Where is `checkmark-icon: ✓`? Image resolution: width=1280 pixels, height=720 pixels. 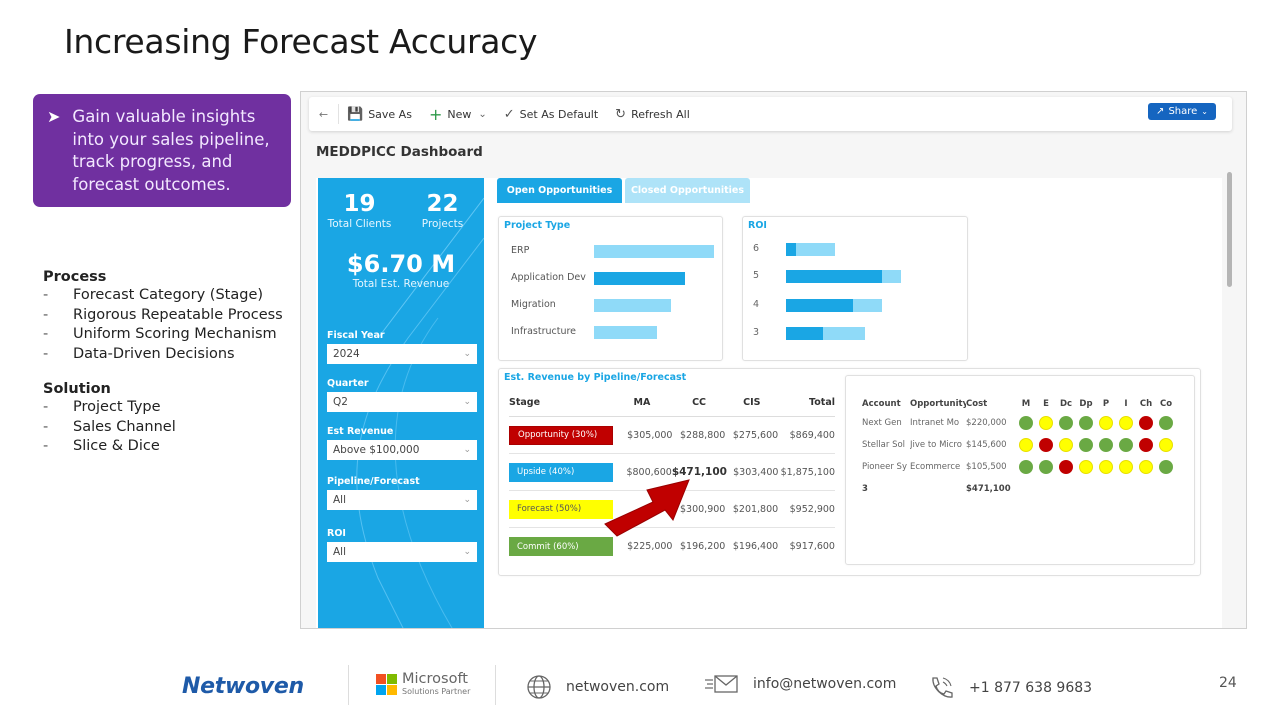 checkmark-icon: ✓ is located at coordinates (509, 114).